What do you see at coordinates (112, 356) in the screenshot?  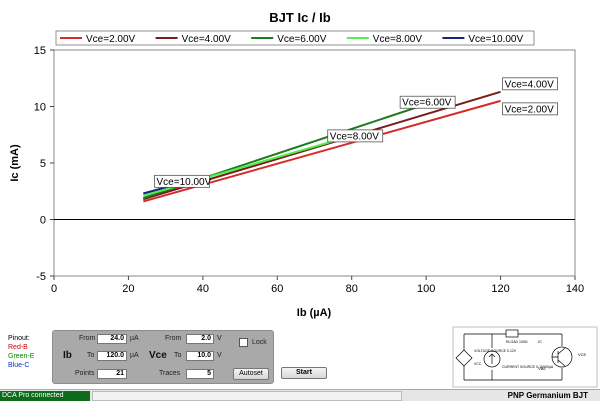 I see `ib-to-field: 120.0` at bounding box center [112, 356].